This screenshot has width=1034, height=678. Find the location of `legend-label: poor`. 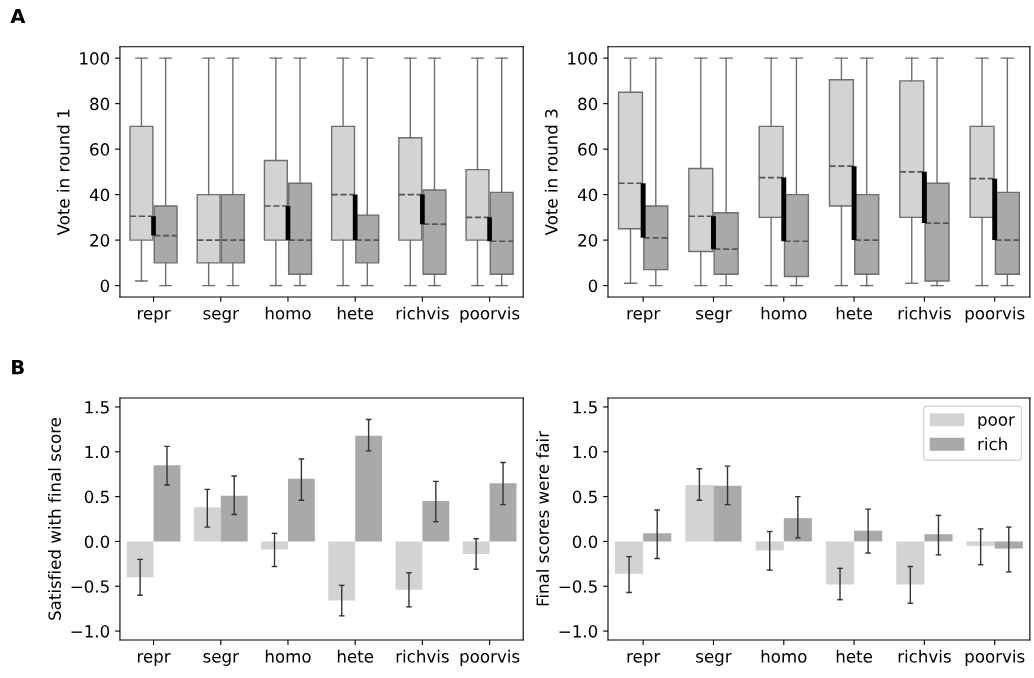

legend-label: poor is located at coordinates (996, 423).